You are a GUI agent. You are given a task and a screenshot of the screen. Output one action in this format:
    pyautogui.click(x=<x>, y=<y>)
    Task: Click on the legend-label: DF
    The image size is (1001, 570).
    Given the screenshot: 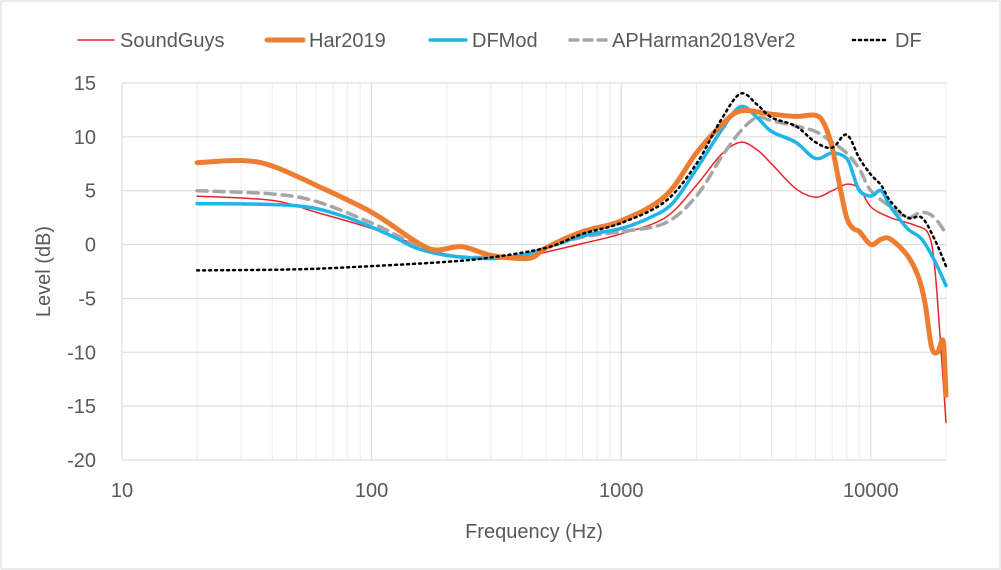 What is the action you would take?
    pyautogui.click(x=908, y=41)
    